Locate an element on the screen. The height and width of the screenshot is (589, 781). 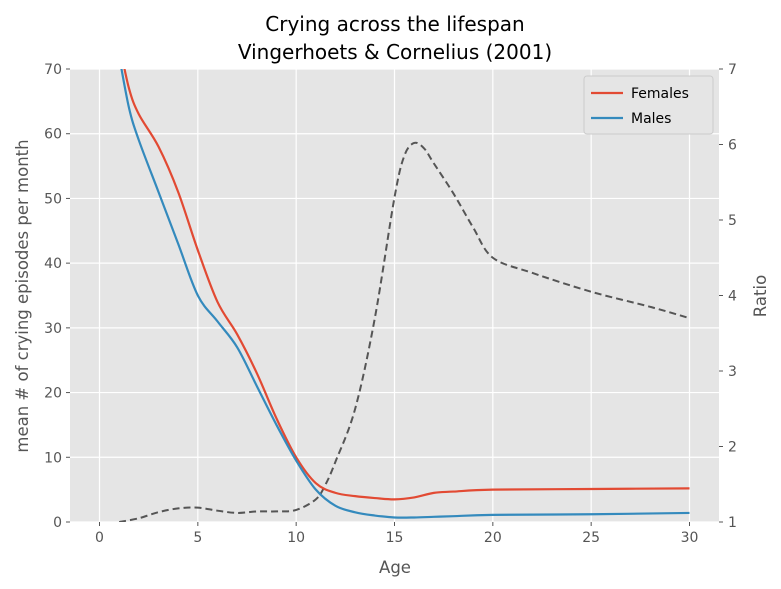
x-tick-label: 30 is located at coordinates (690, 538).